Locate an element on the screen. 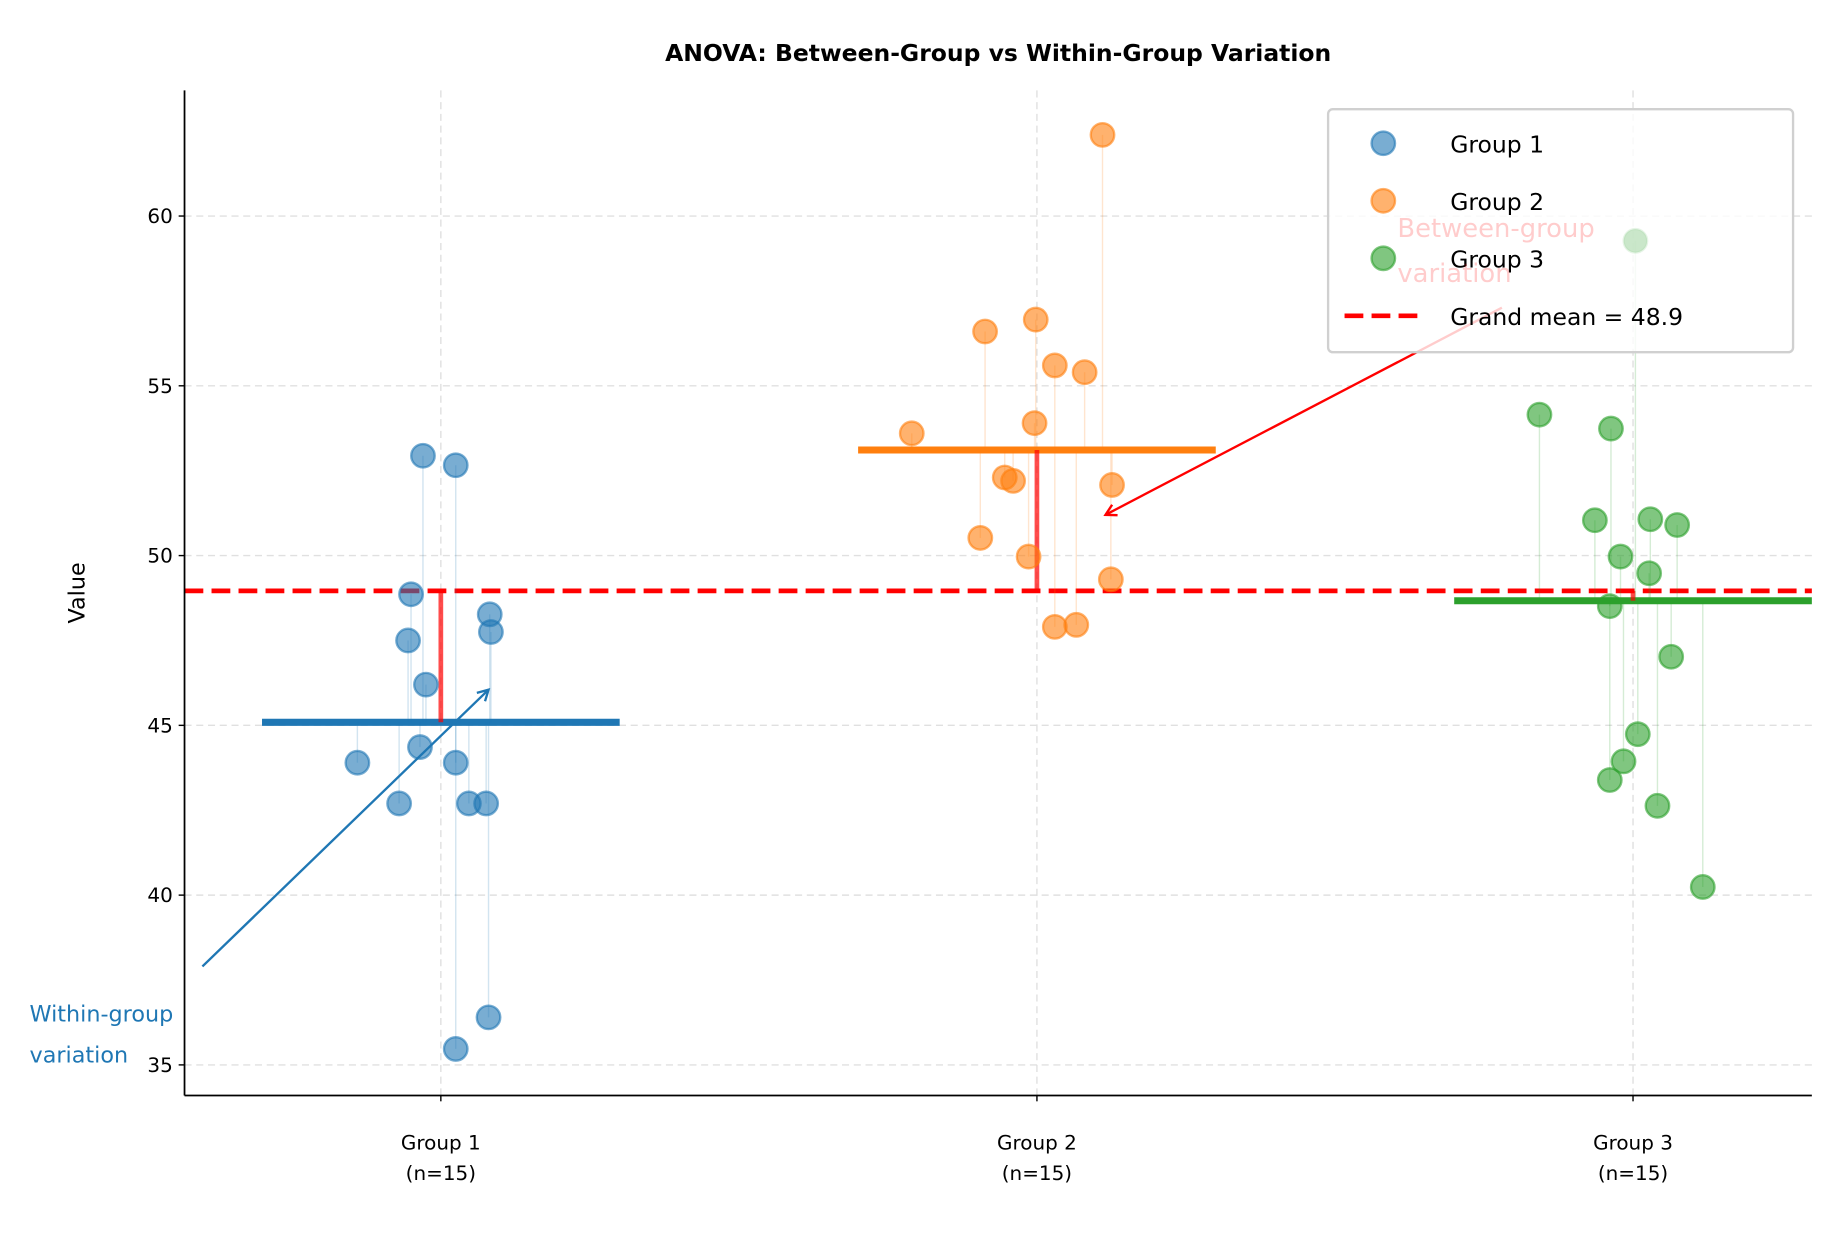  within-group-annotation-2: variation is located at coordinates (79, 1056).